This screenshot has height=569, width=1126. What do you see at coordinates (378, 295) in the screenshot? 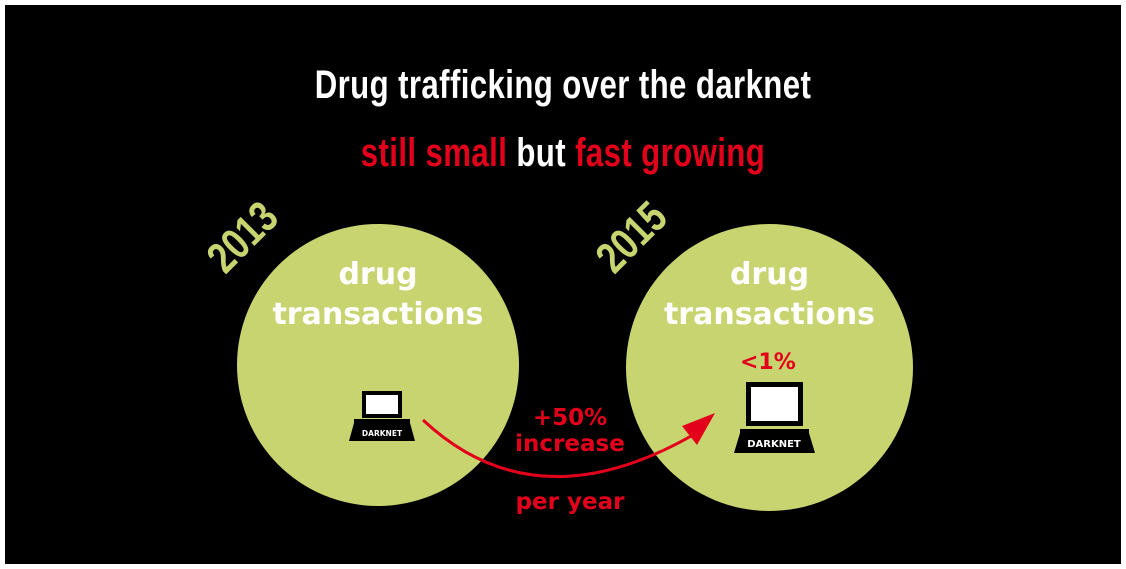
I see `left-circle-label: drug transactions` at bounding box center [378, 295].